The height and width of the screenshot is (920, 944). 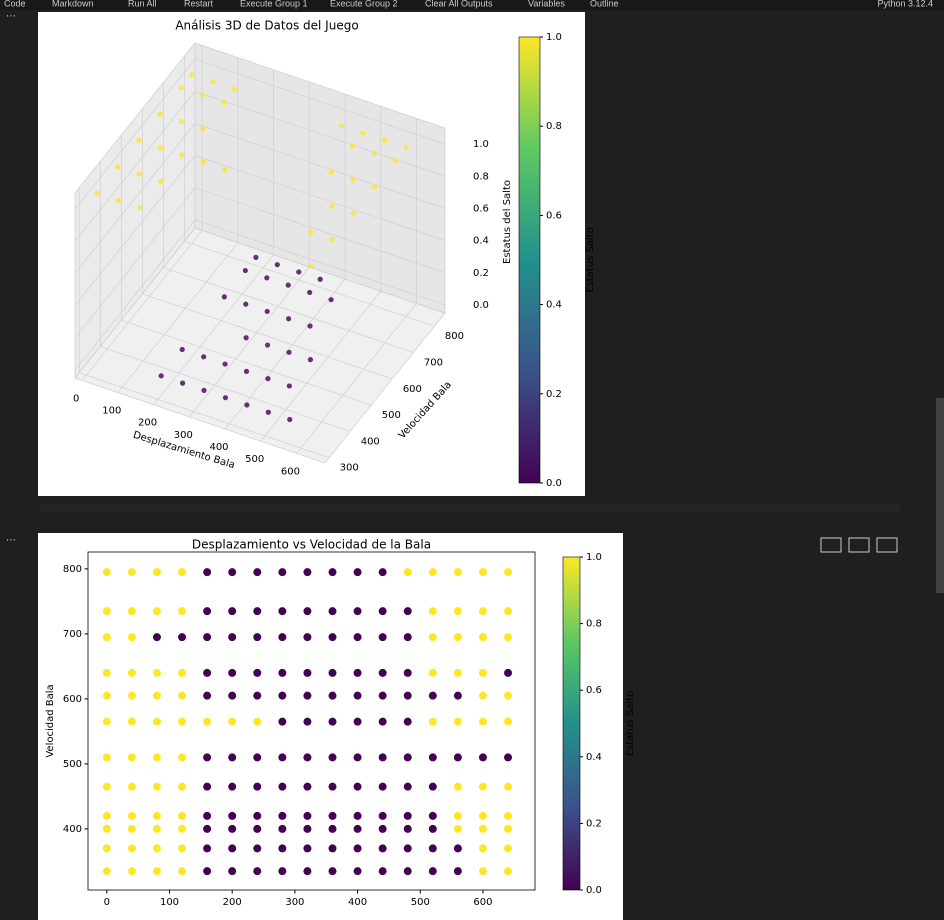 I want to click on z-tick-label: 0.0, so click(x=481, y=305).